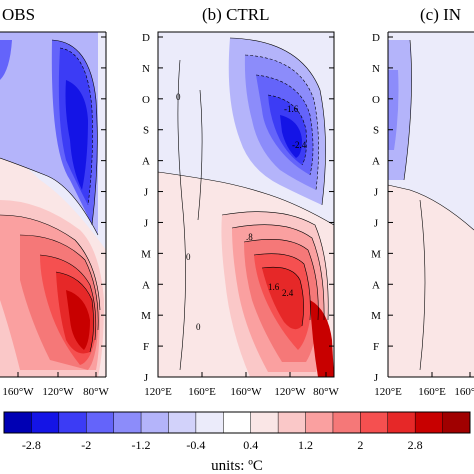 The height and width of the screenshot is (474, 474). What do you see at coordinates (291, 109) in the screenshot?
I see `contour-label: -1.6` at bounding box center [291, 109].